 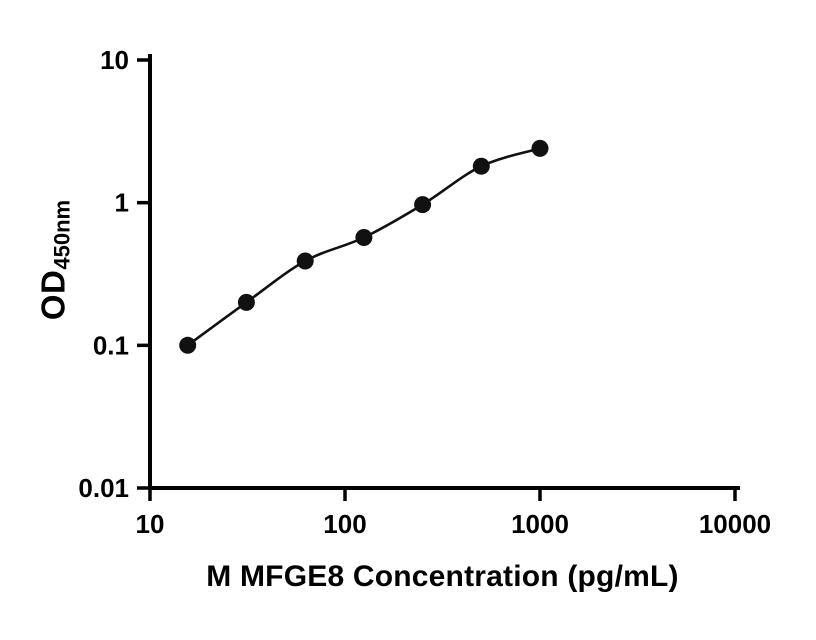 What do you see at coordinates (114, 274) in the screenshot?
I see `y-axis-ticks: 0.01 0.1 1 10` at bounding box center [114, 274].